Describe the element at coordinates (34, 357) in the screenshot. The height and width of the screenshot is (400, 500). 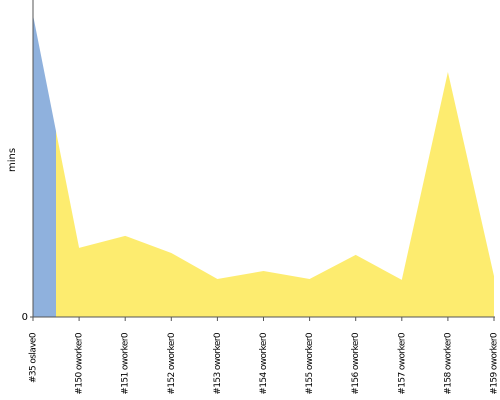
I see `x-tick-label: #35 oslave0` at that location.